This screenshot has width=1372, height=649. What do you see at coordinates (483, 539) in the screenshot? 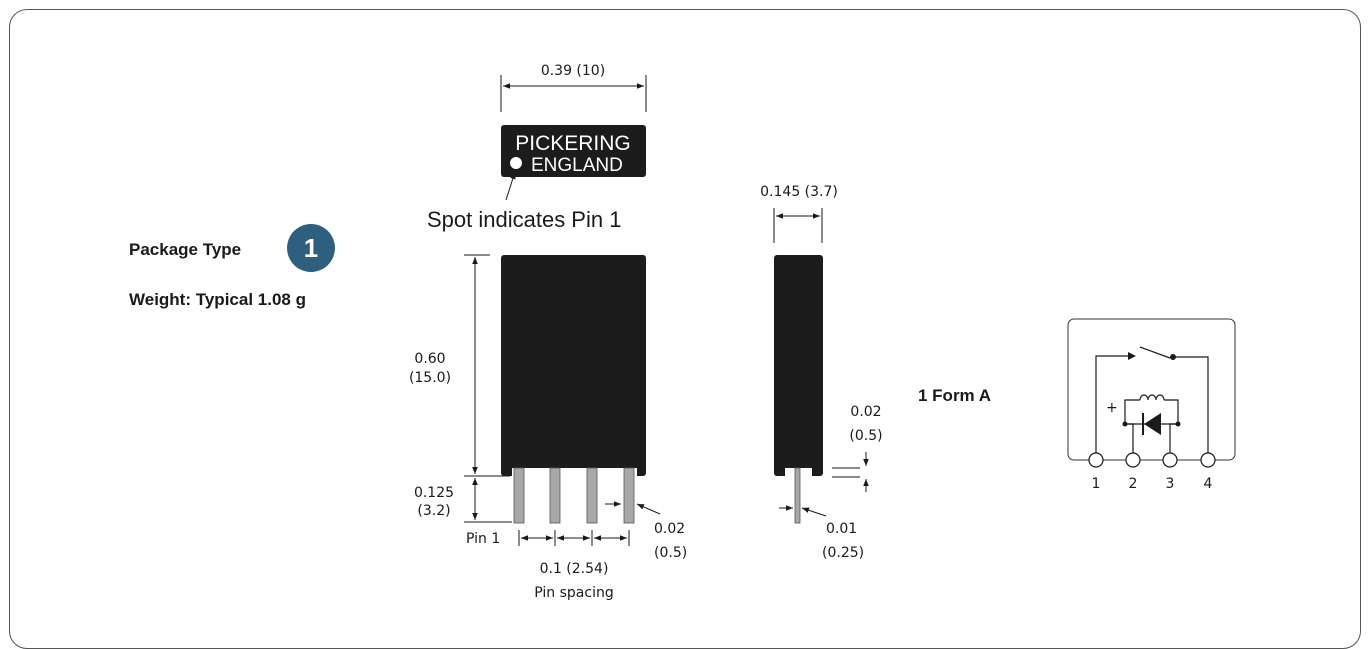
I see `pin1-label: Pin 1` at bounding box center [483, 539].